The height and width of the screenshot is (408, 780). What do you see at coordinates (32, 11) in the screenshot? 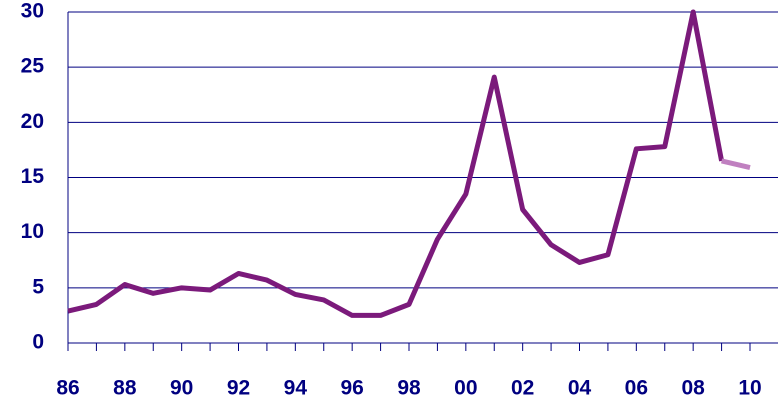
I see `y-tick-label: 30` at bounding box center [32, 11].